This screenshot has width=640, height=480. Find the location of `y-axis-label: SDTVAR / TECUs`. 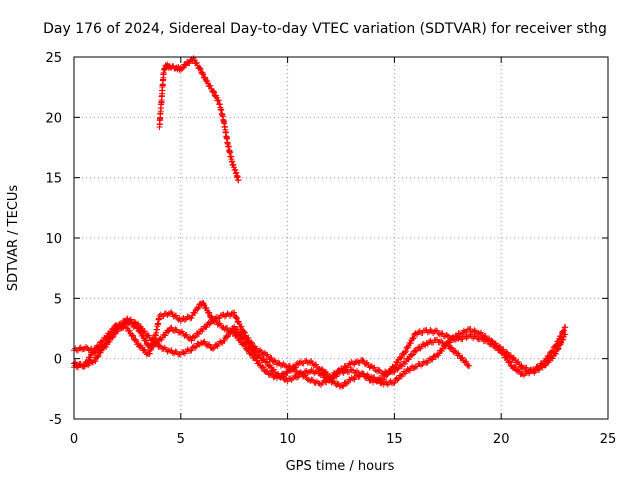

y-axis-label: SDTVAR / TECUs is located at coordinates (13, 238).